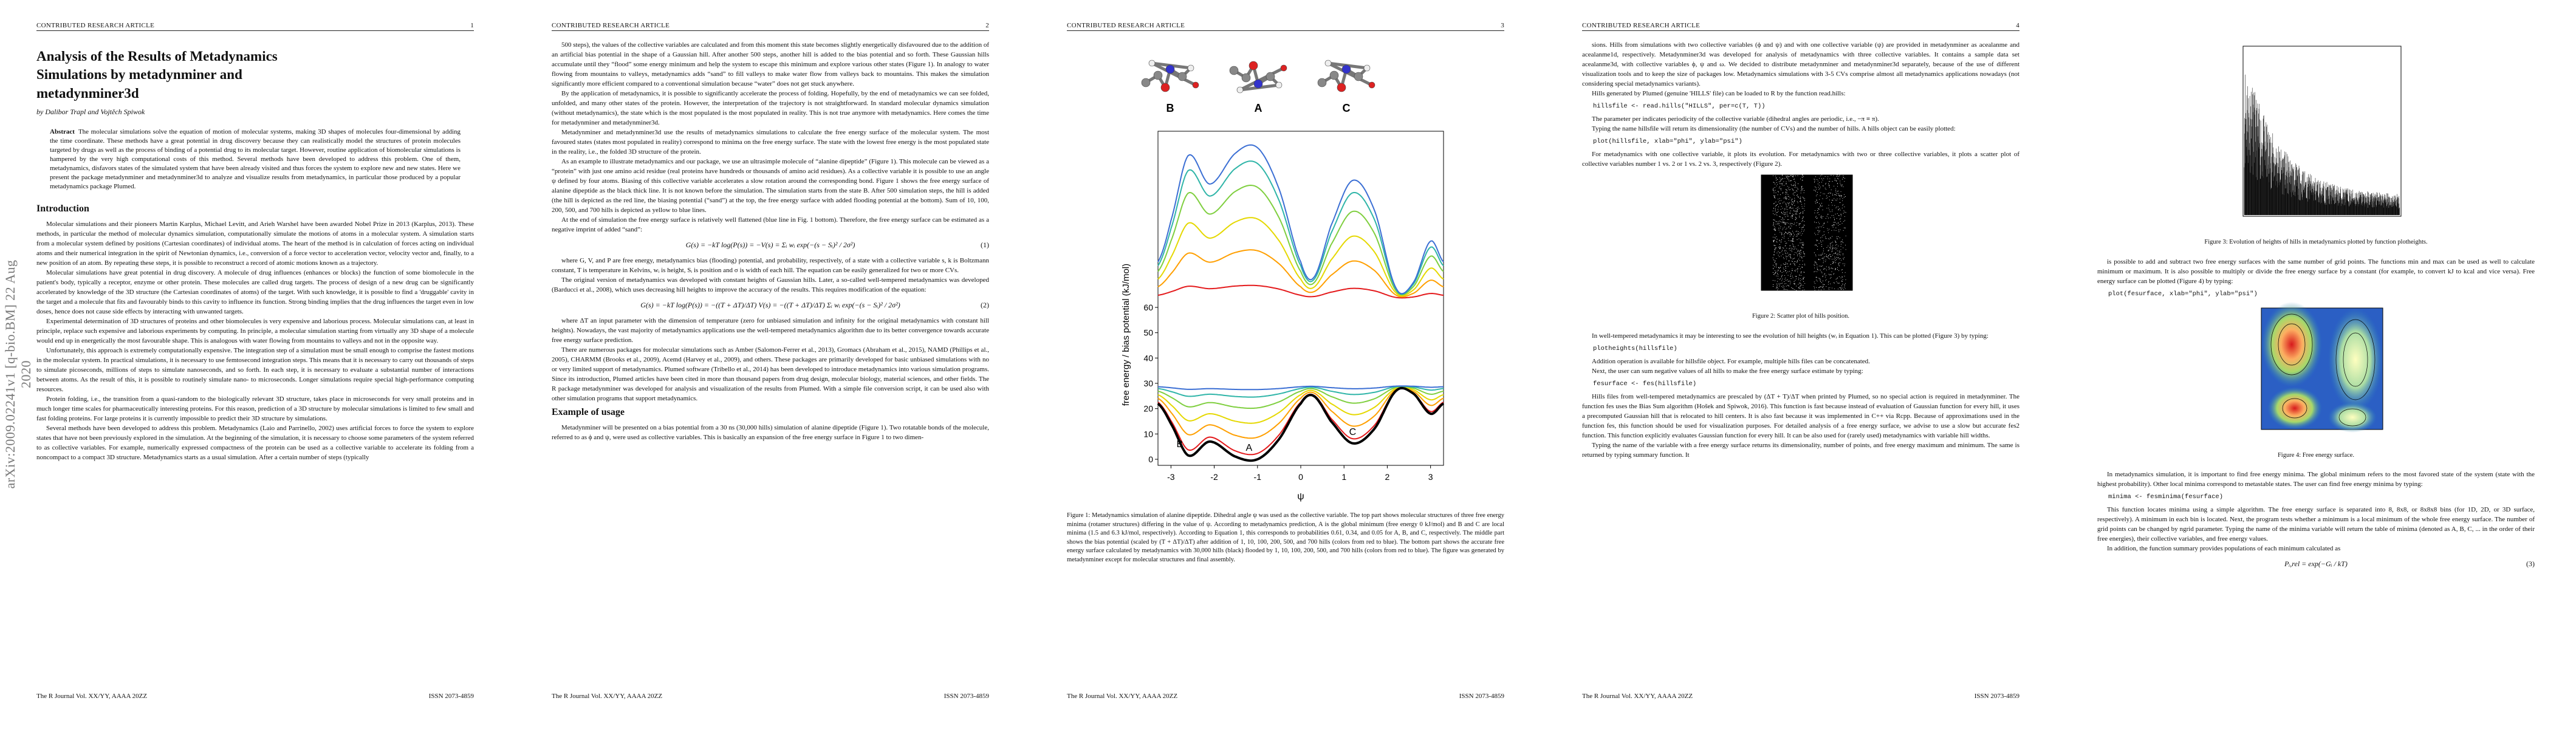 This screenshot has height=729, width=2576. What do you see at coordinates (62, 132) in the screenshot?
I see `abstract-label: Abstract` at bounding box center [62, 132].